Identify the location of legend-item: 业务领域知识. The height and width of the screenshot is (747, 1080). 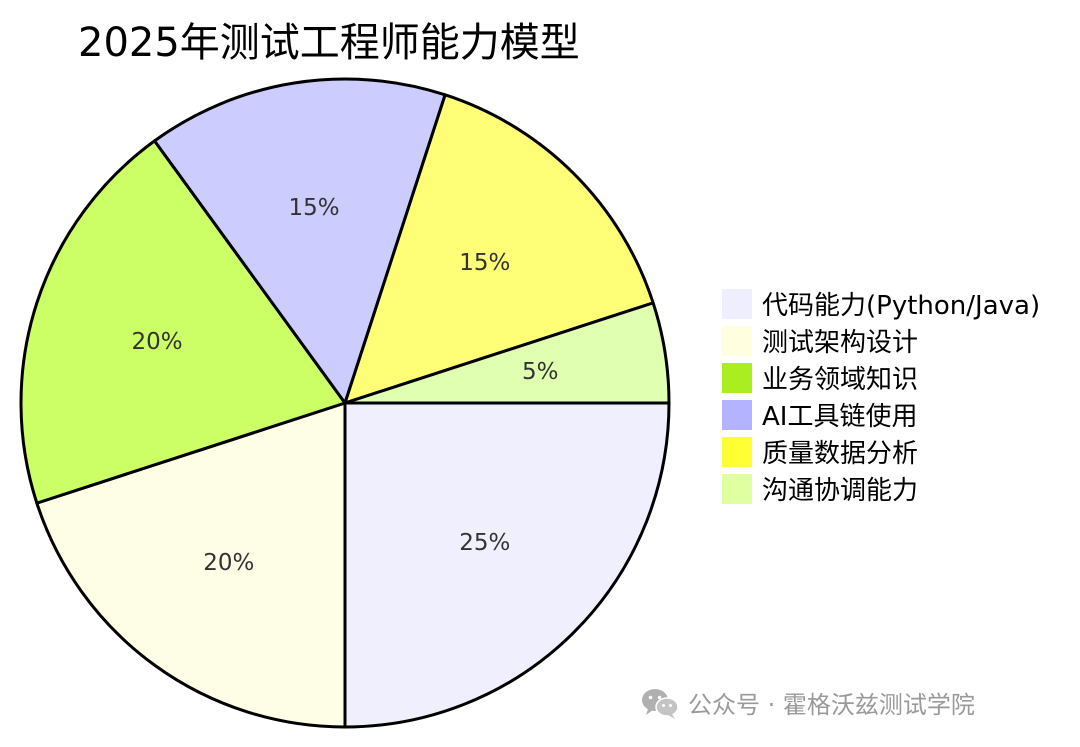
(881, 377).